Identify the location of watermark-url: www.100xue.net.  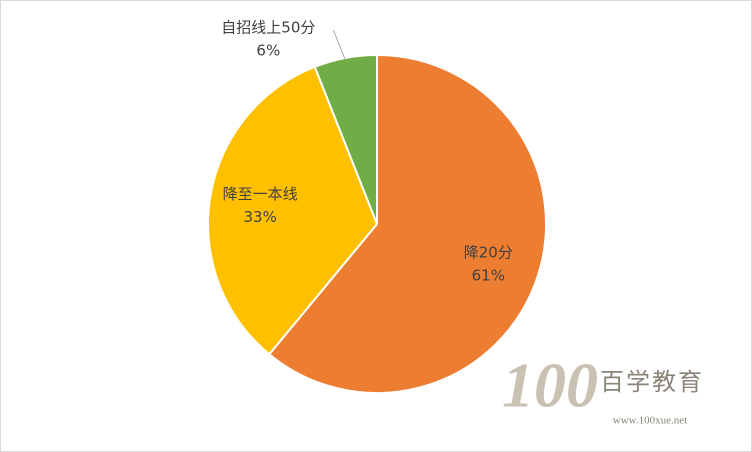
(650, 421).